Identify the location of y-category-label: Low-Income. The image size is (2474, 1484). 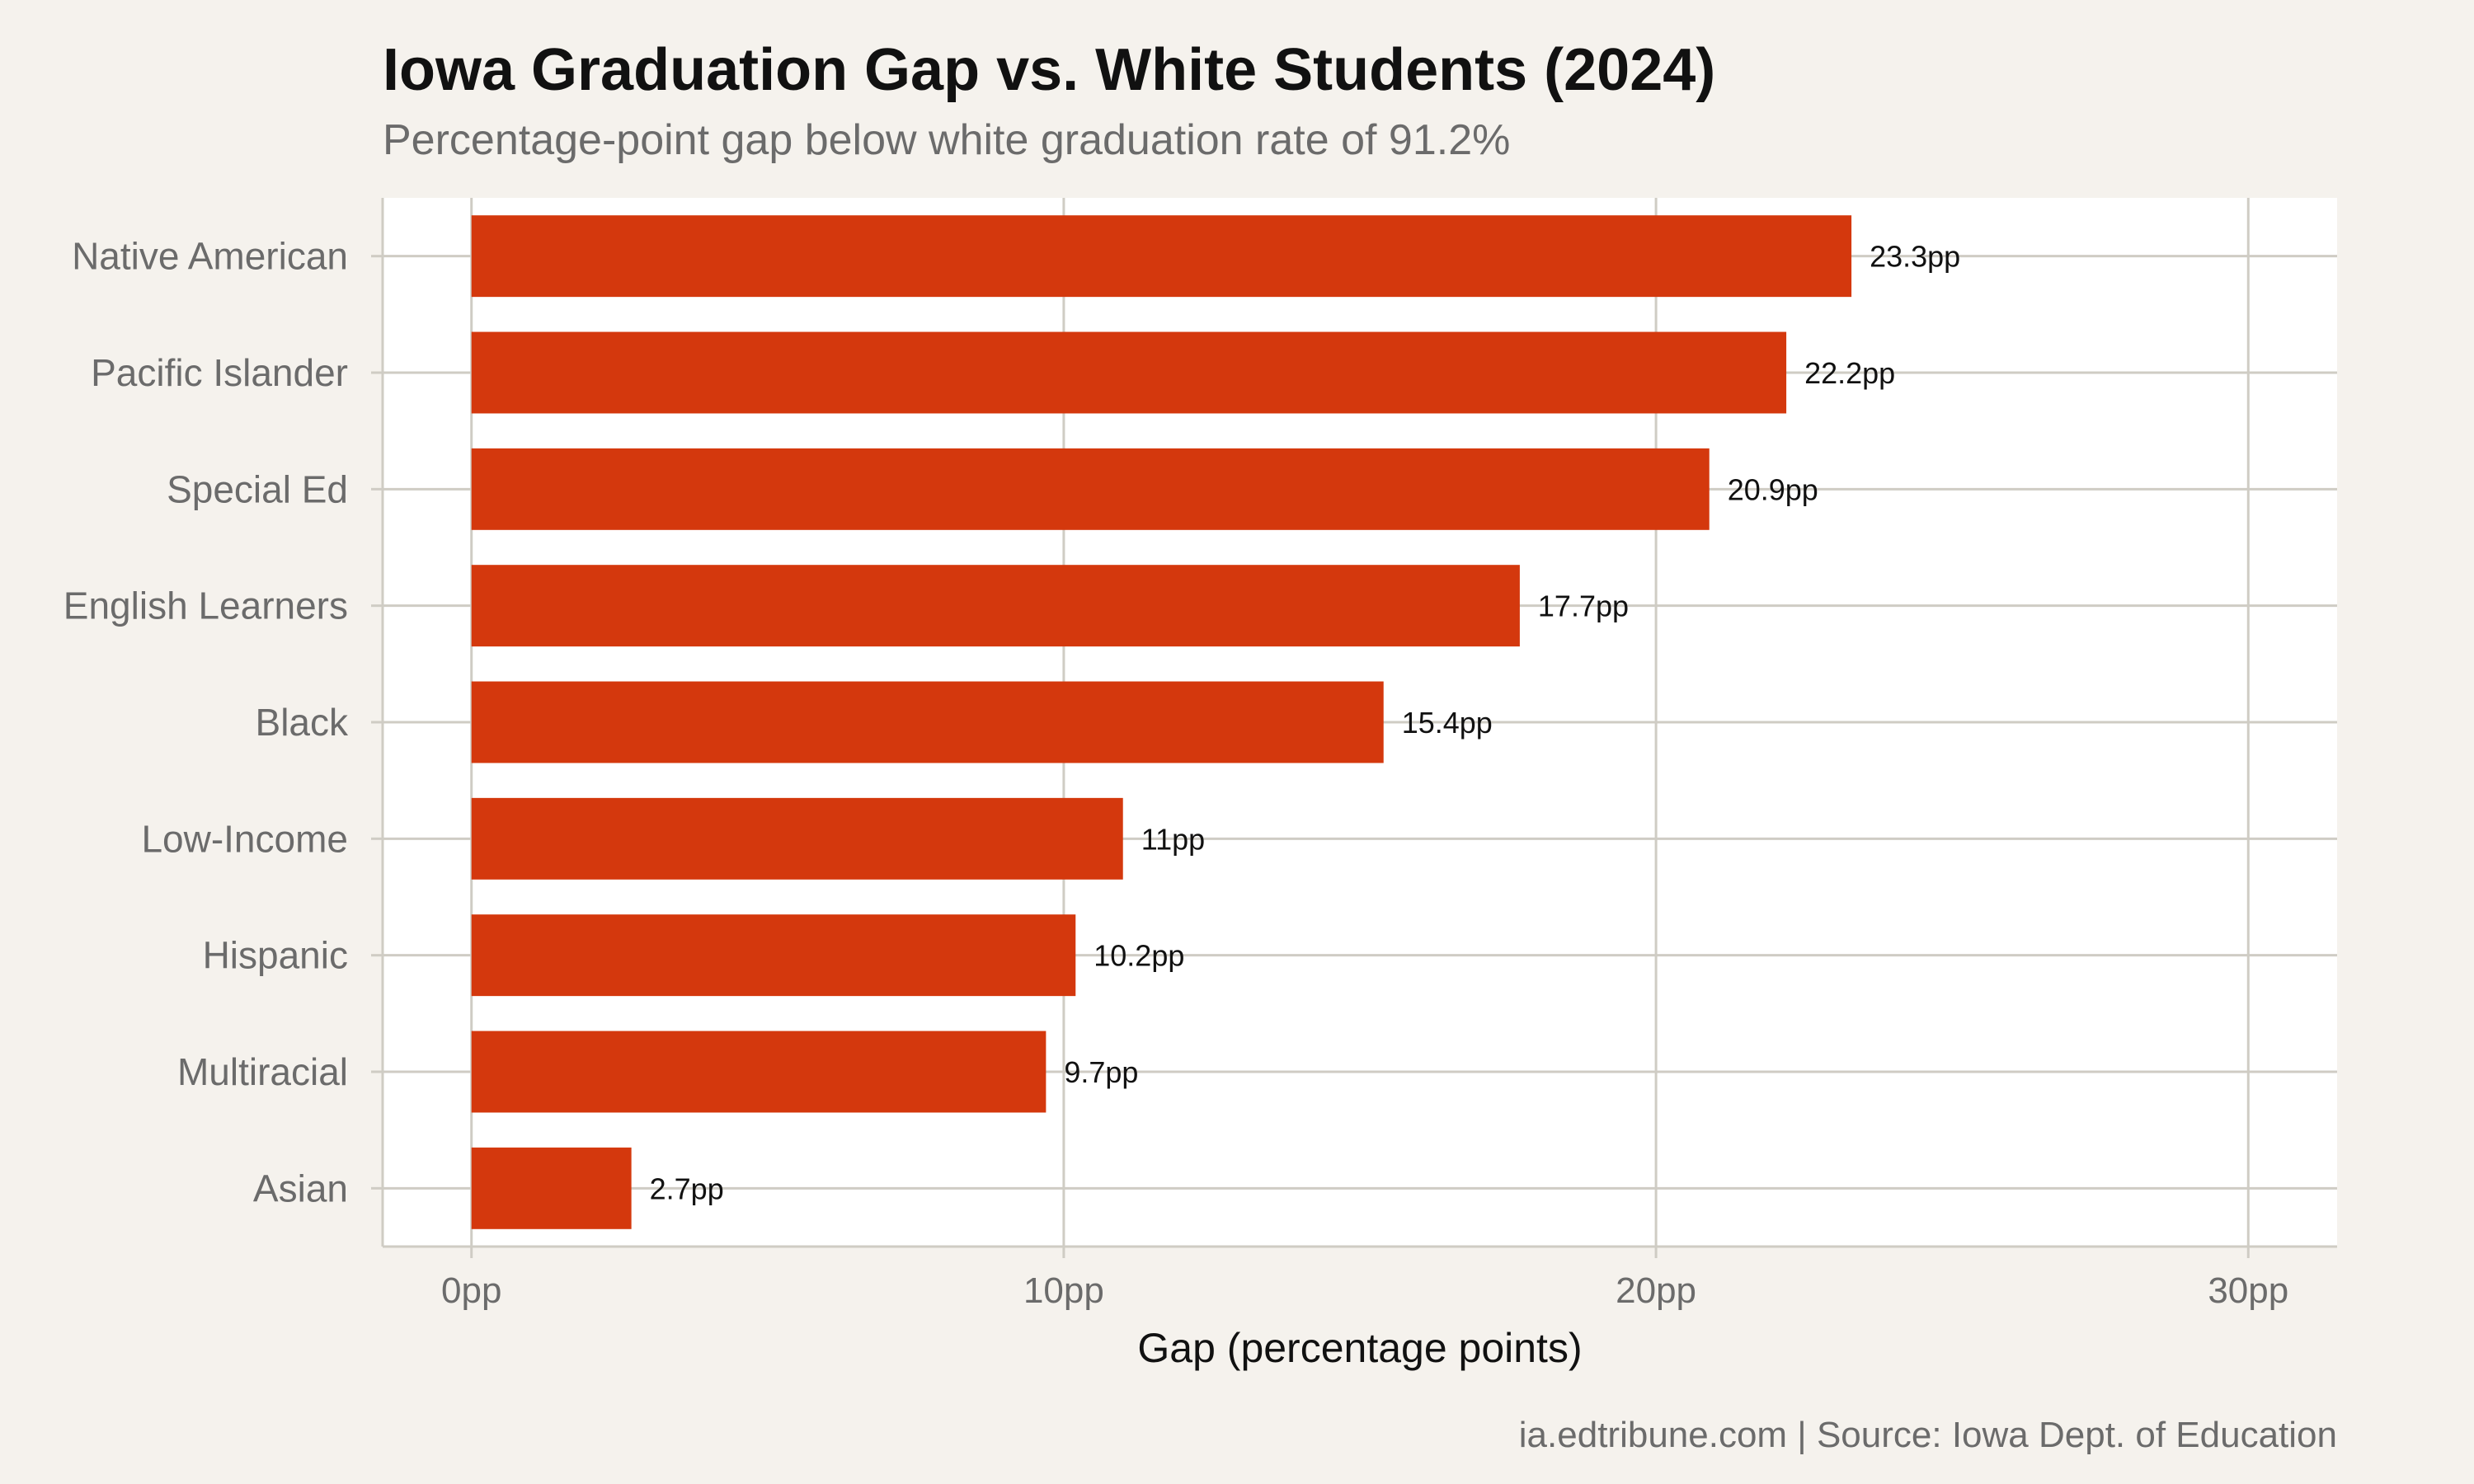
(244, 838).